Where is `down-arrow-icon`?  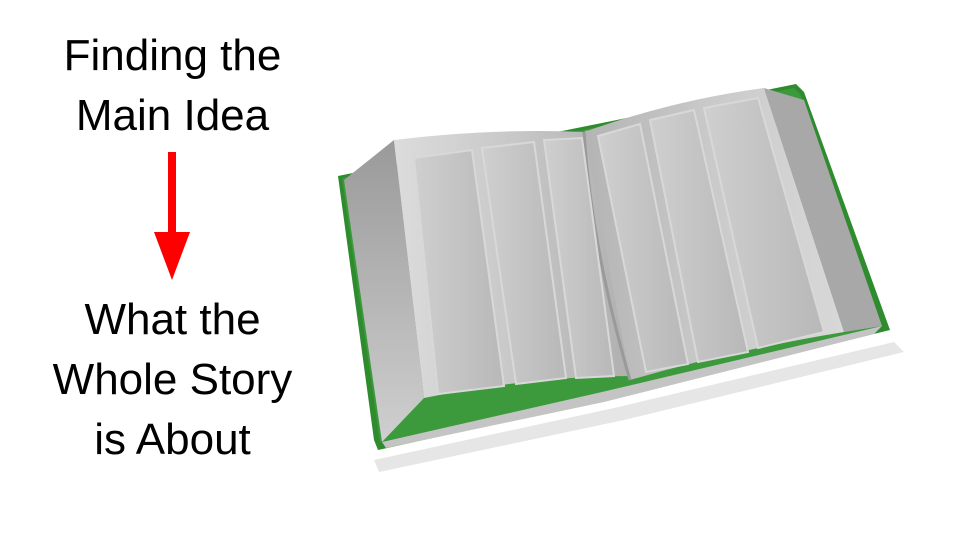 down-arrow-icon is located at coordinates (172, 216).